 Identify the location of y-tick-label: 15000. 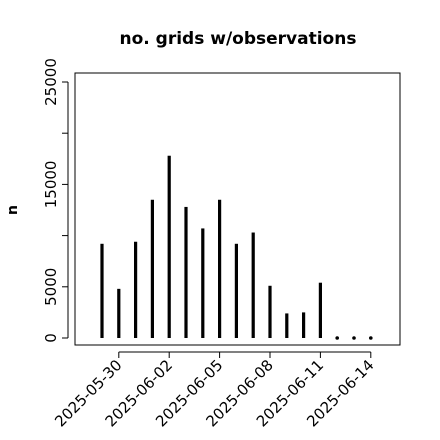
(51, 185).